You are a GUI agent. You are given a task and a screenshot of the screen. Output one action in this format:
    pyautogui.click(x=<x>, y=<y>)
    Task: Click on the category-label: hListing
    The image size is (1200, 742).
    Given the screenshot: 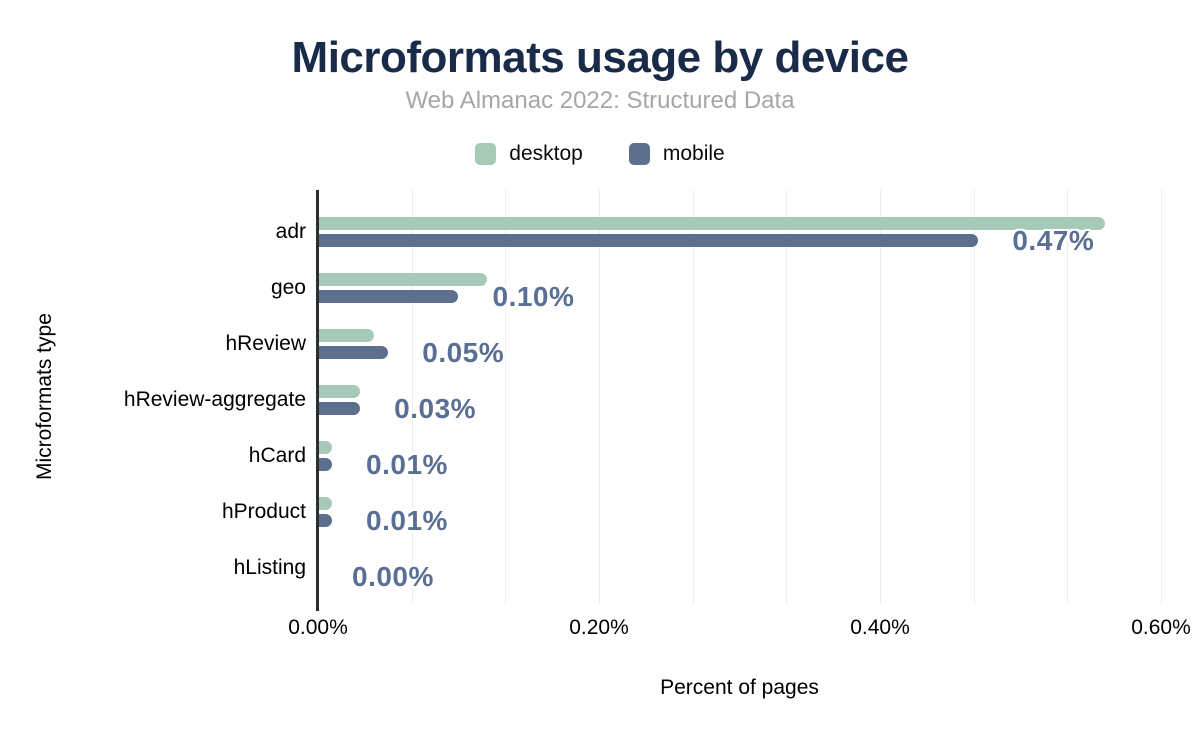 What is the action you would take?
    pyautogui.click(x=269, y=567)
    